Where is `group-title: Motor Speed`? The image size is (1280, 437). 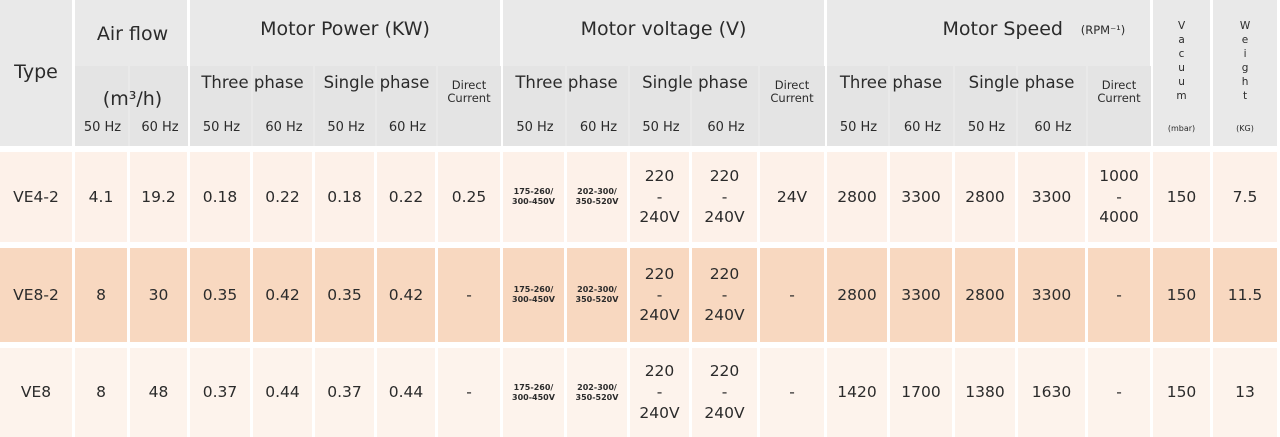 group-title: Motor Speed is located at coordinates (1002, 29).